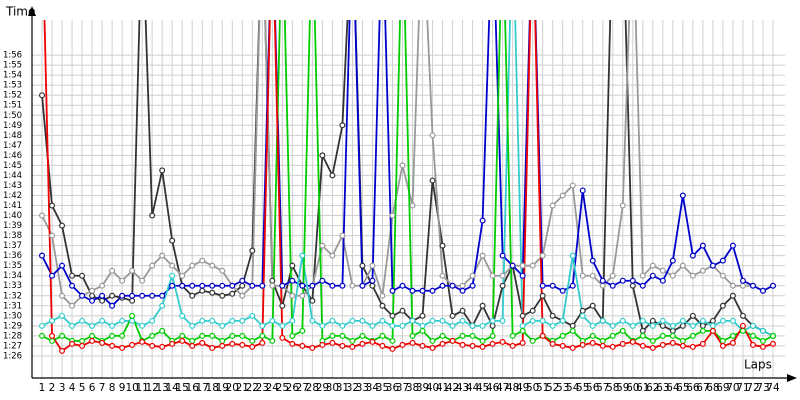 This screenshot has width=800, height=400. I want to click on x-tick-label: 57, so click(602, 388).